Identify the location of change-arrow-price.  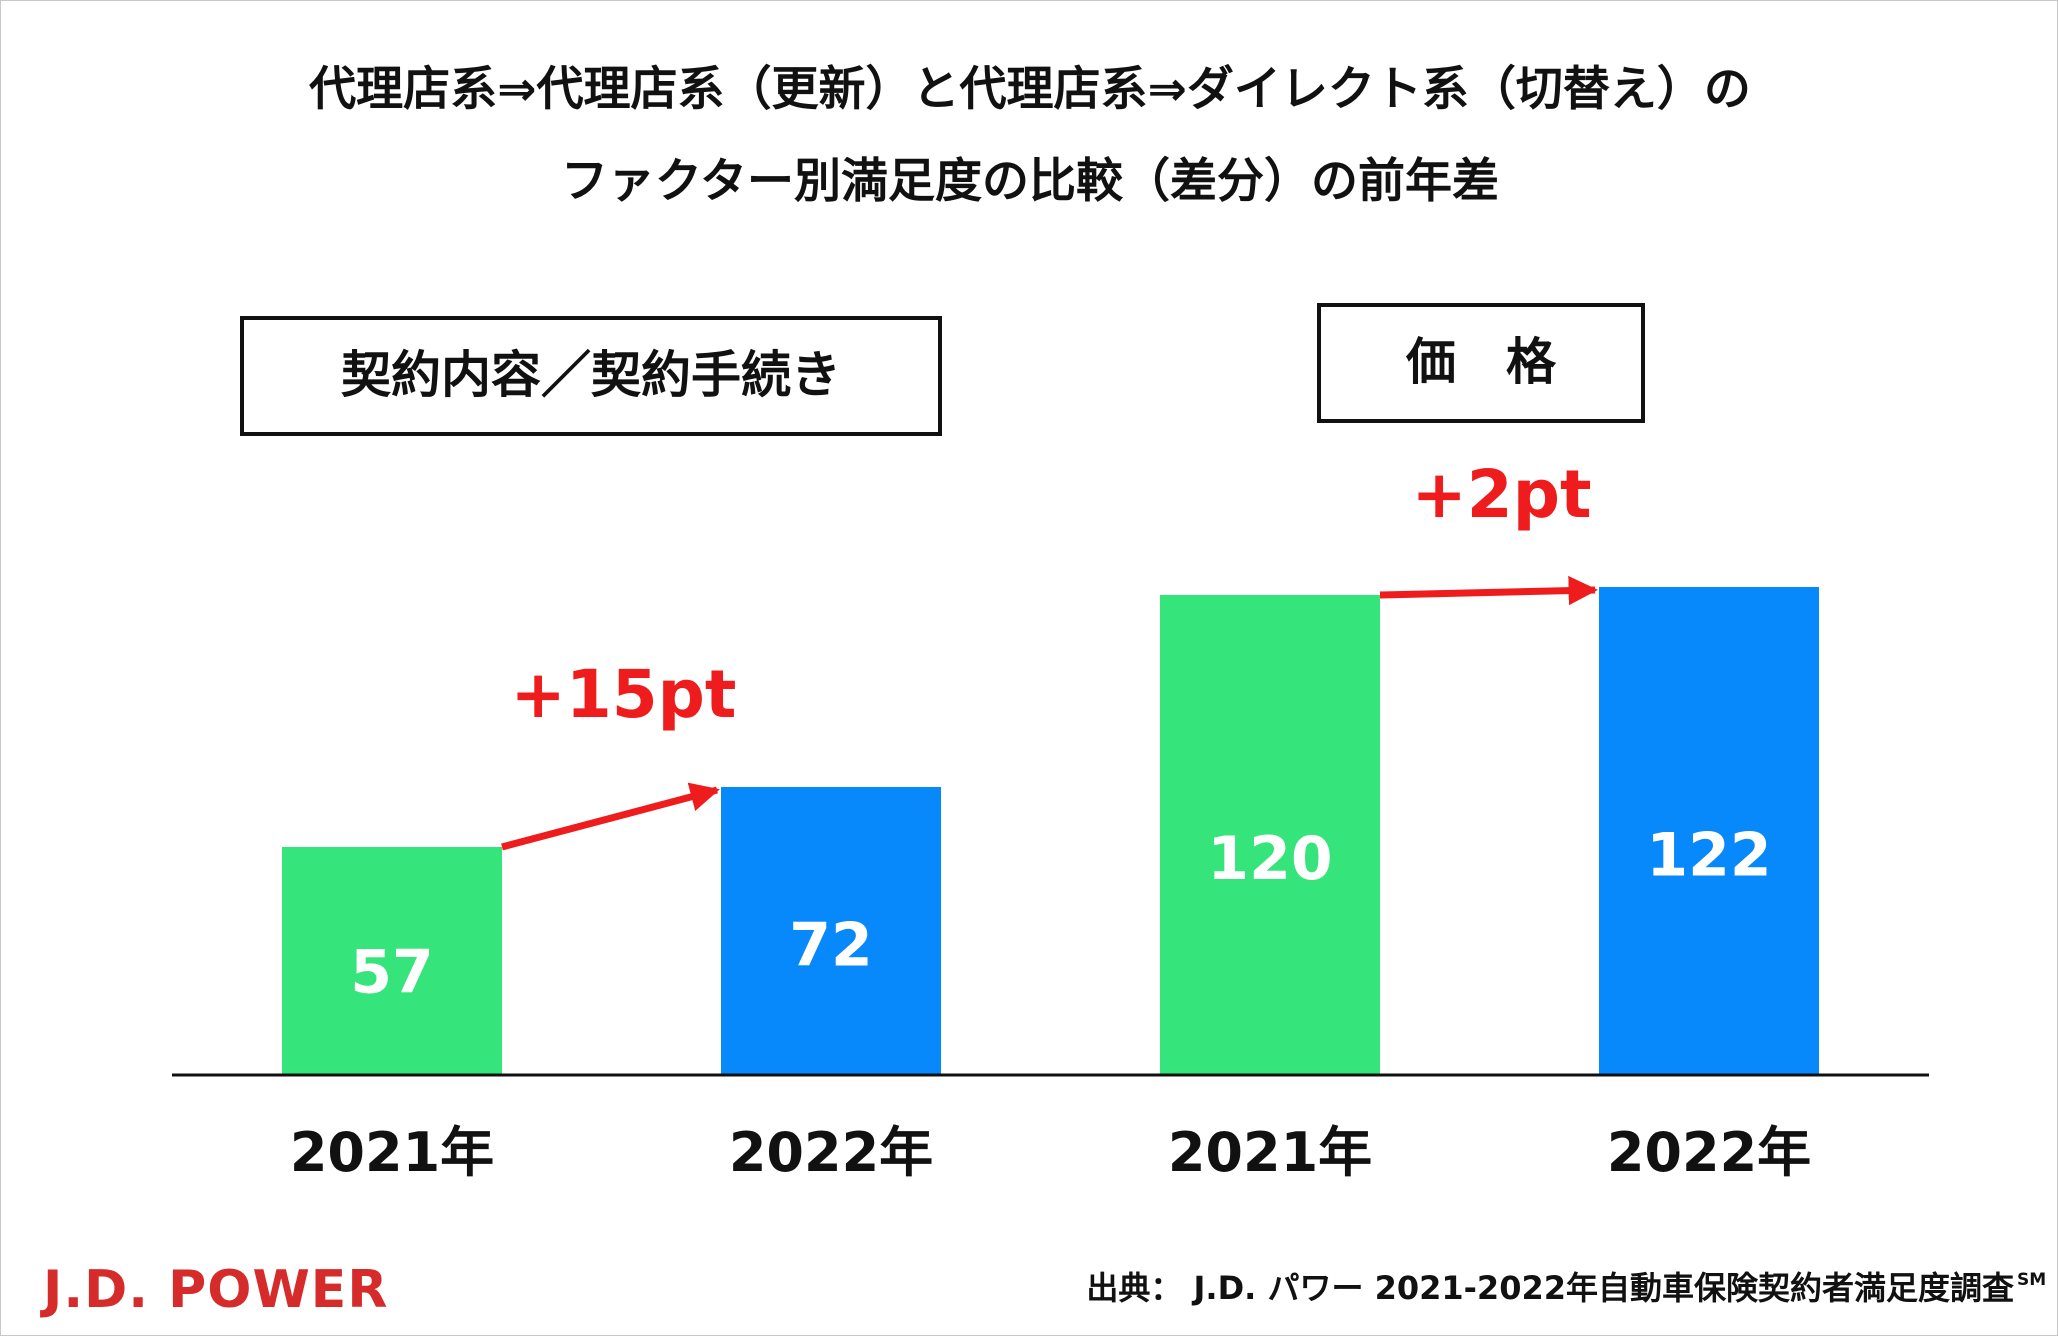
(1488, 590).